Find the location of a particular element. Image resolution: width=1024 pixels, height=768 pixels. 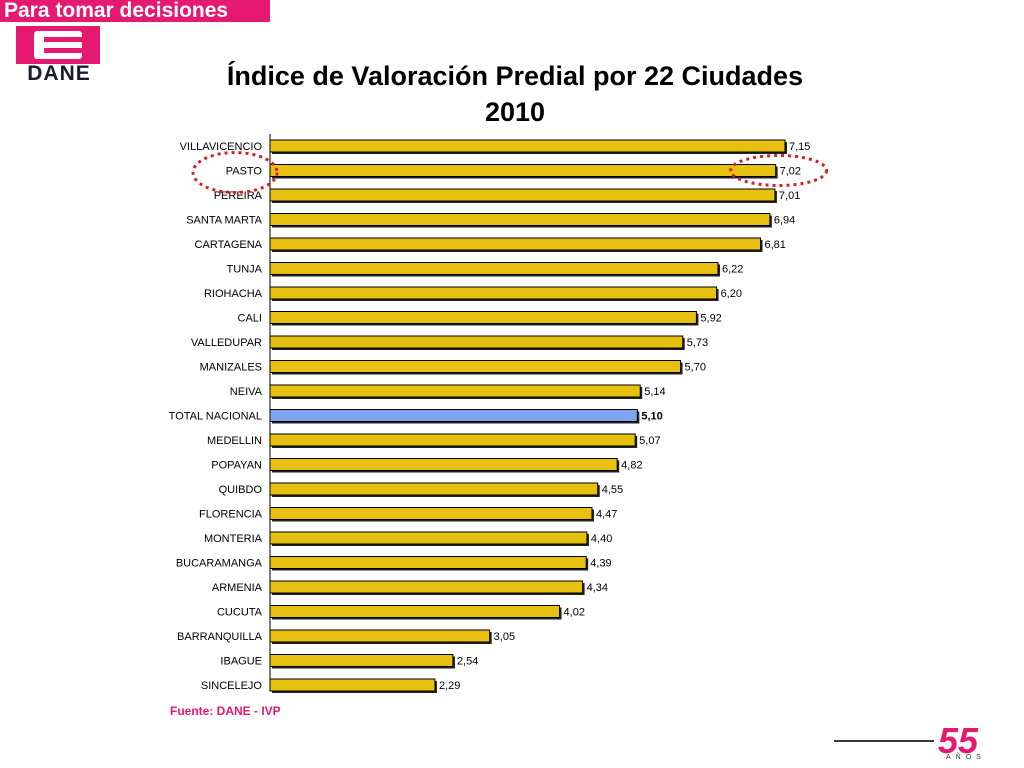

highlight-ellipse-value is located at coordinates (779, 170).